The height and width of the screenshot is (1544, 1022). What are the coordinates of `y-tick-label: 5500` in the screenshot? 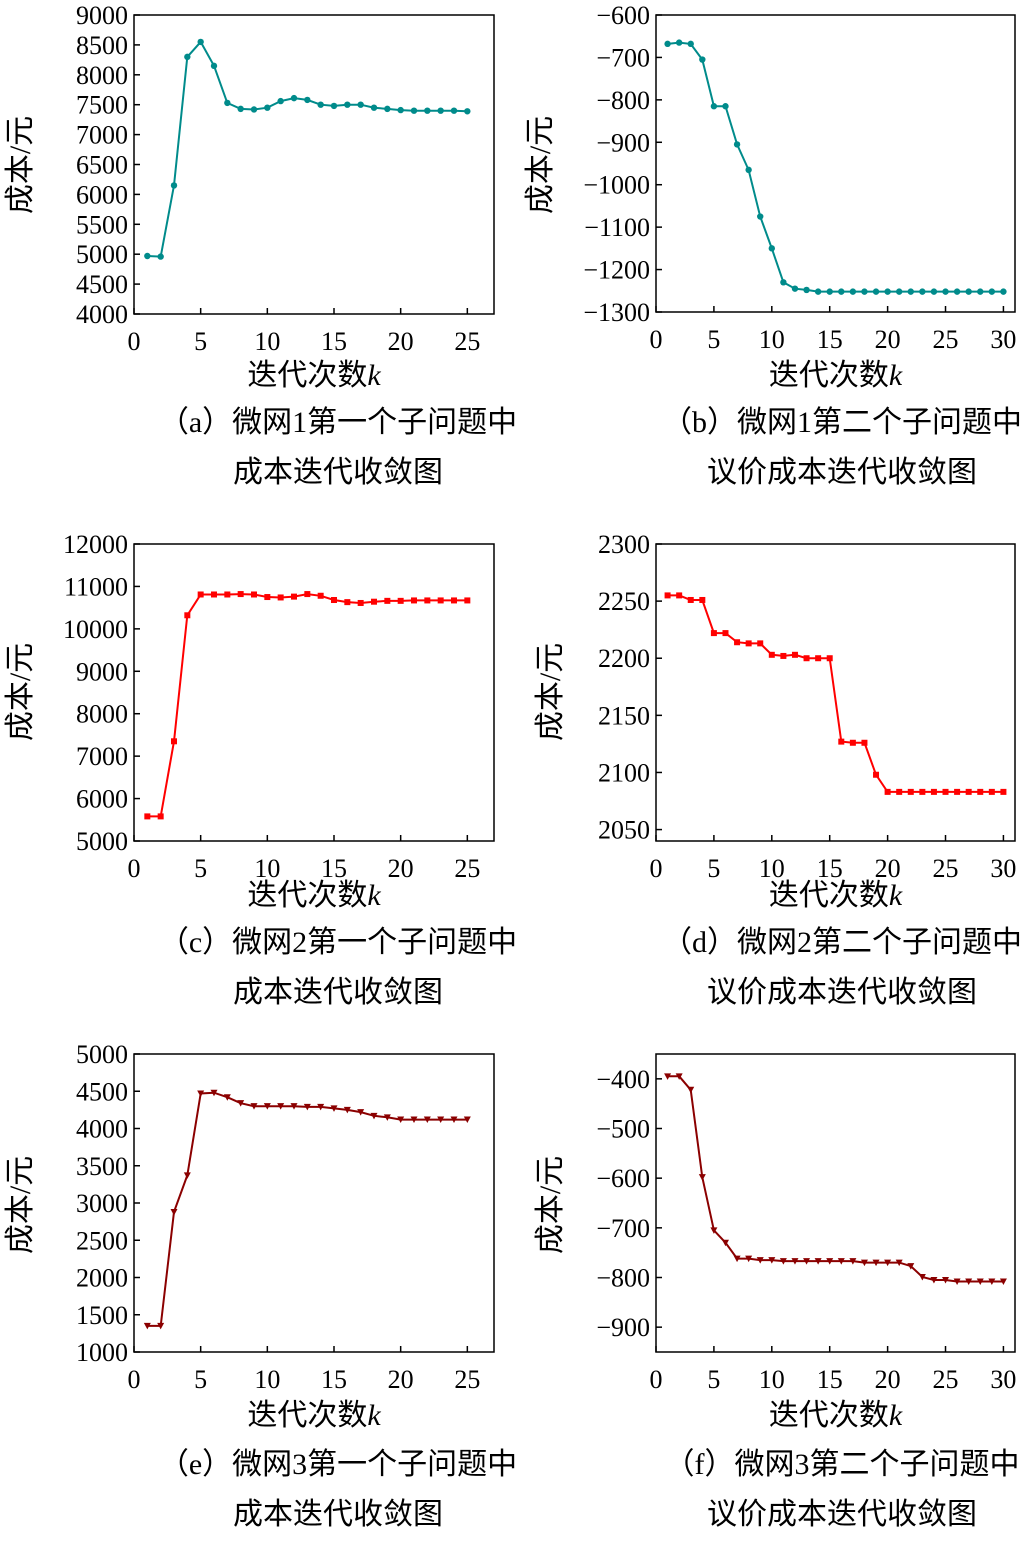 It's located at (102, 224).